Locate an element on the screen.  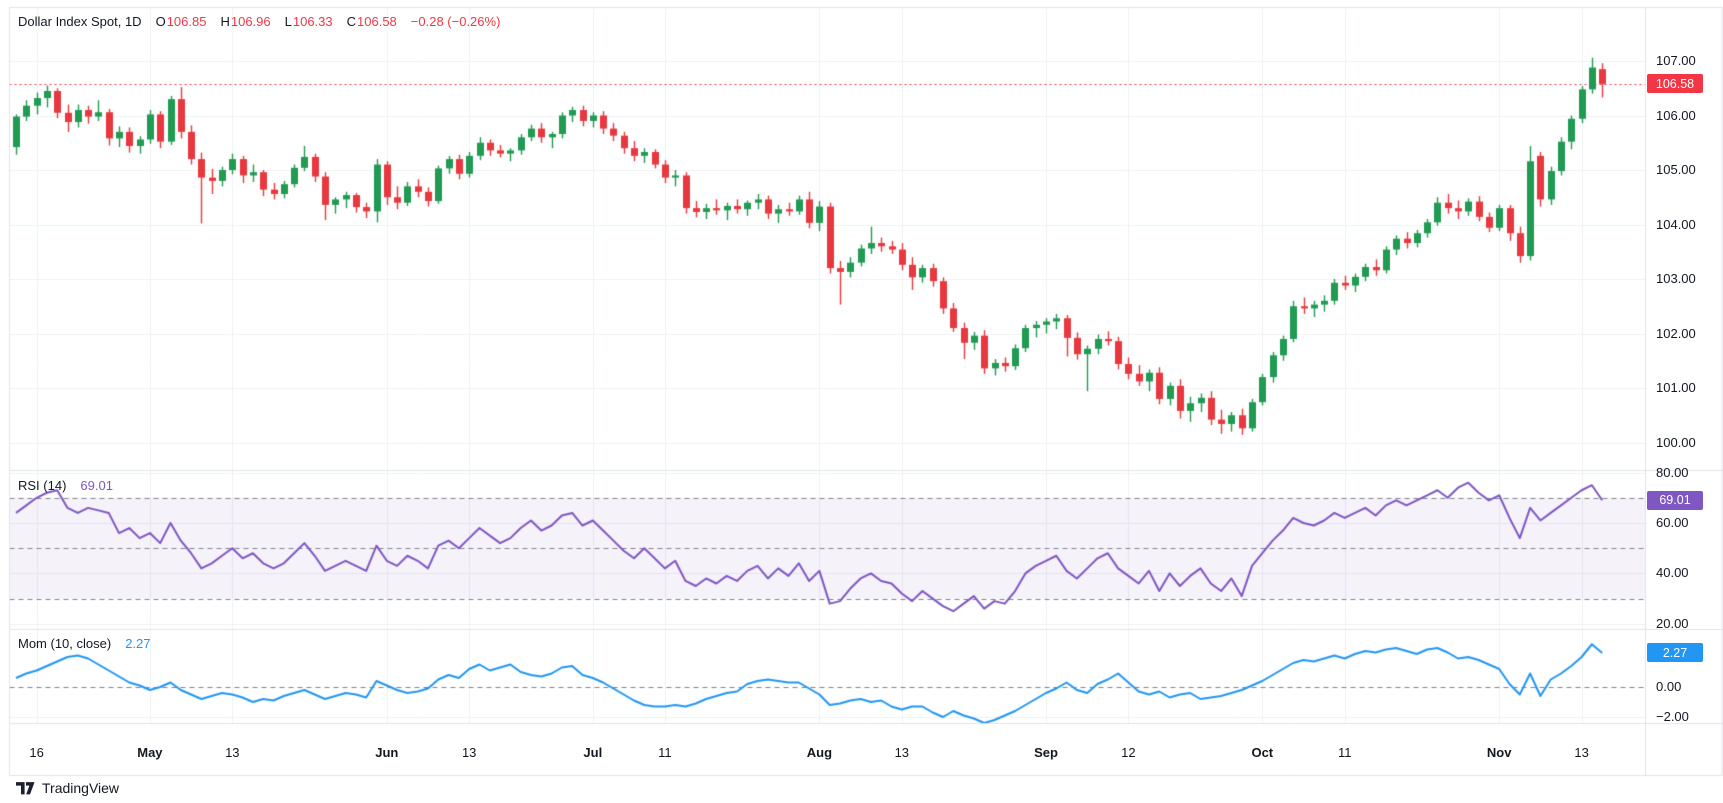
price-axis-label: 104.00 is located at coordinates (1676, 224).